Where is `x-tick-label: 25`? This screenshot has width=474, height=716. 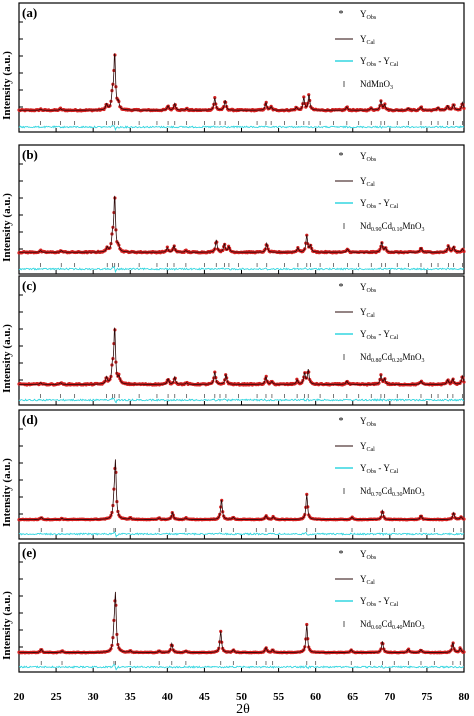 x-tick-label: 25 is located at coordinates (57, 697).